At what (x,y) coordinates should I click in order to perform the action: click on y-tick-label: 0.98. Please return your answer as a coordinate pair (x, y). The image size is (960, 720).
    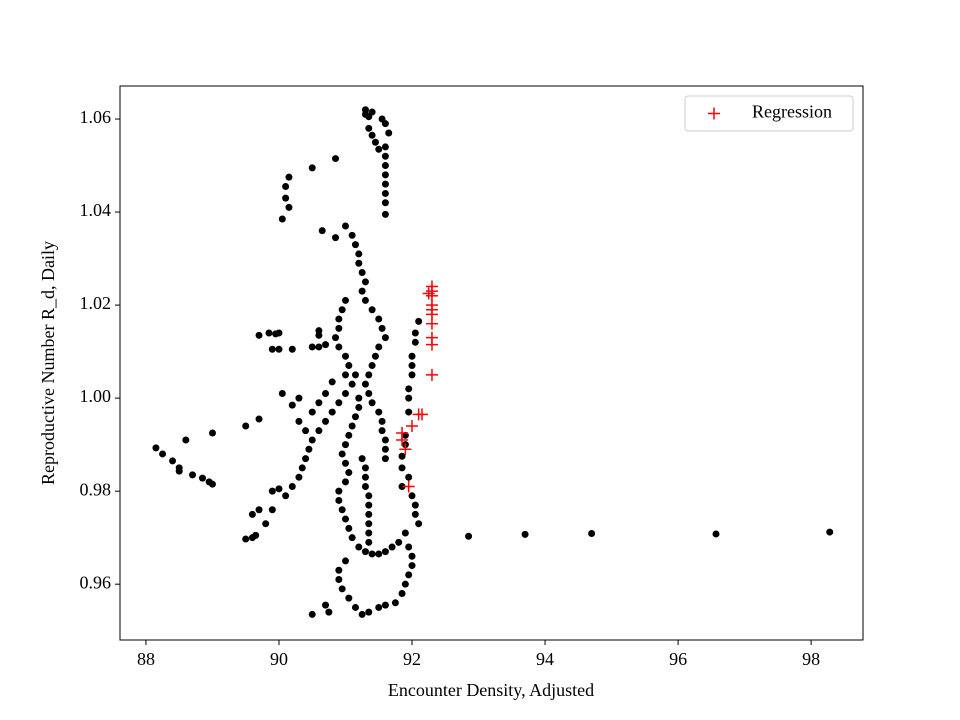
    Looking at the image, I should click on (96, 489).